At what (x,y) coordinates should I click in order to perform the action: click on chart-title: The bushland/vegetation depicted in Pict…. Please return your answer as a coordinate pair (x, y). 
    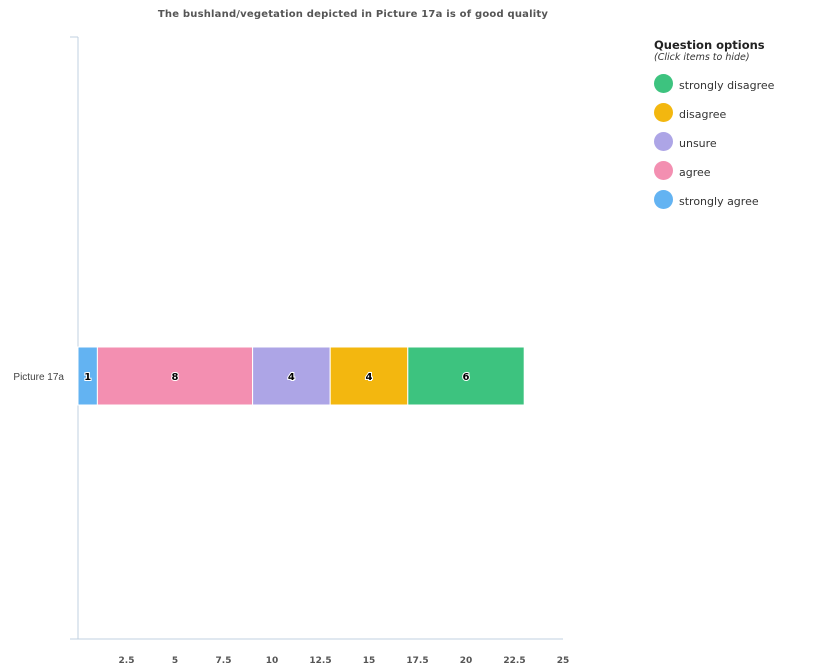
    Looking at the image, I should click on (353, 14).